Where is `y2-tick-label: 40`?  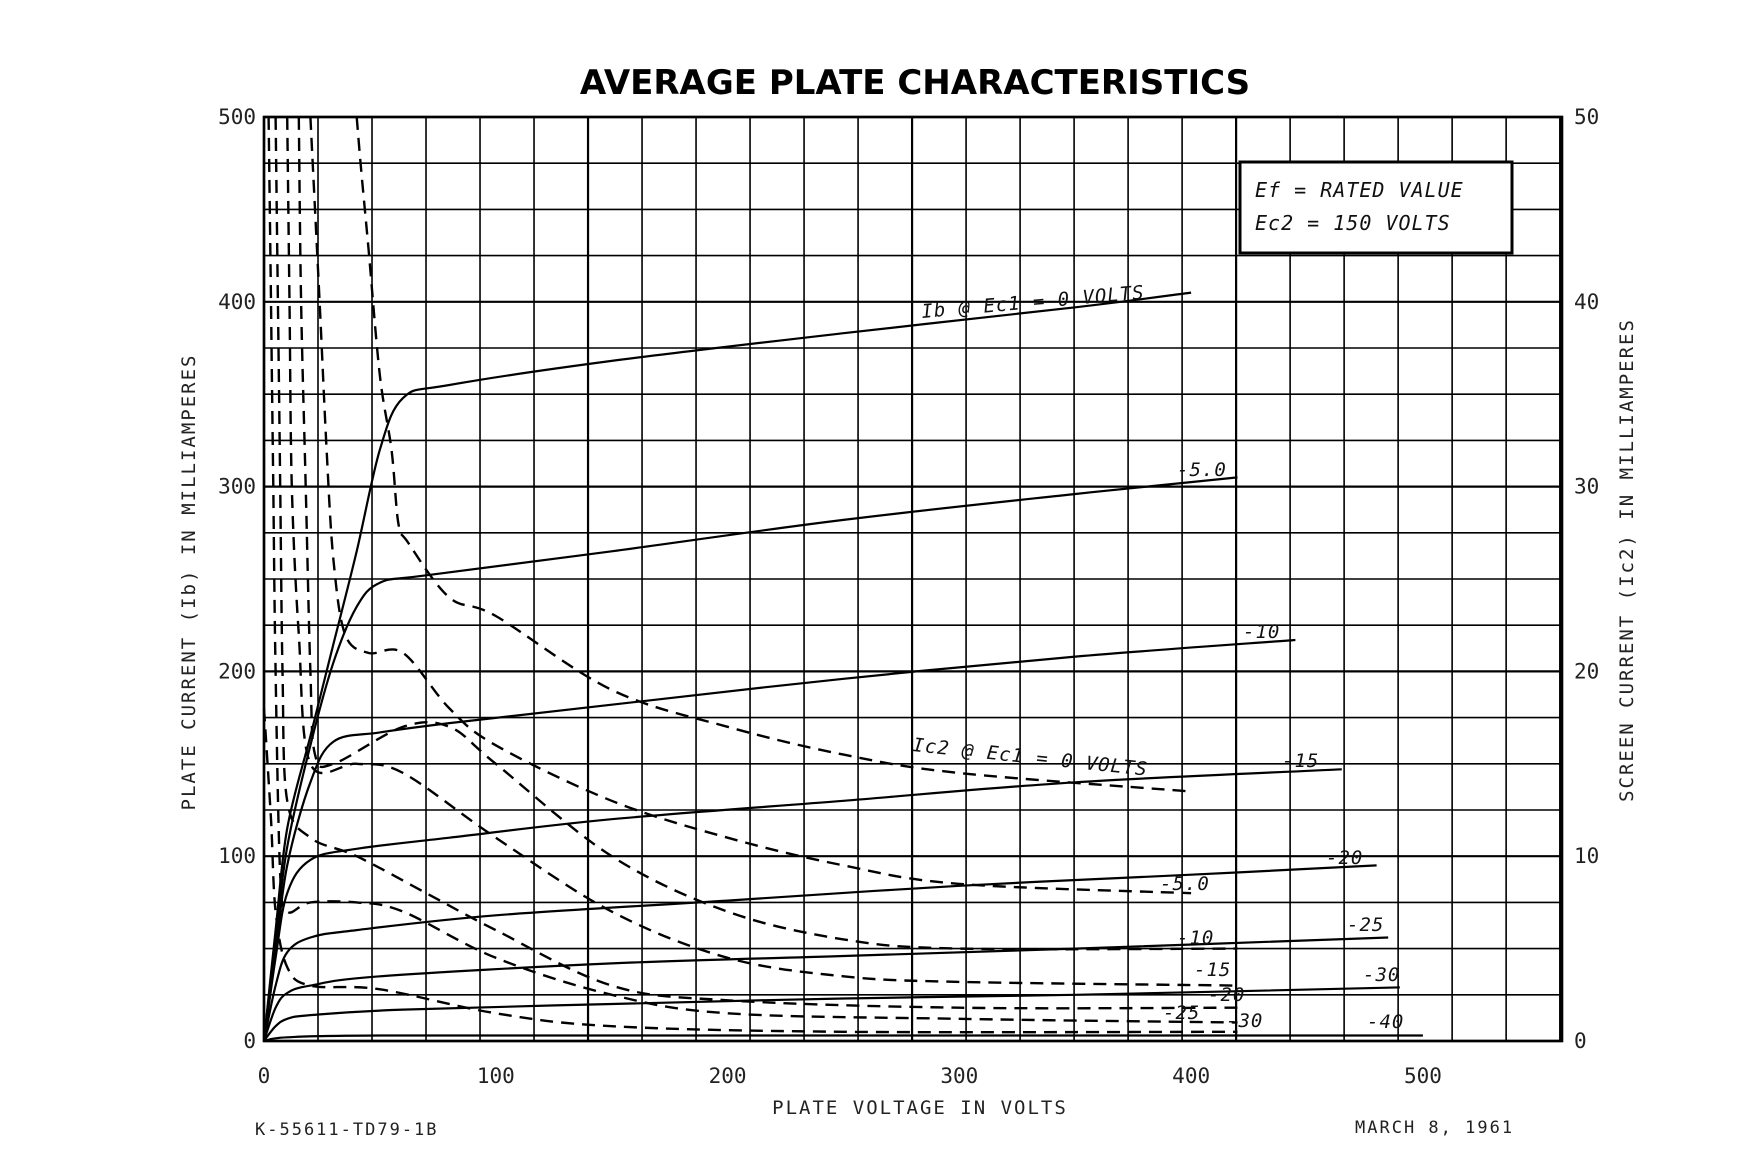 y2-tick-label: 40 is located at coordinates (1586, 302).